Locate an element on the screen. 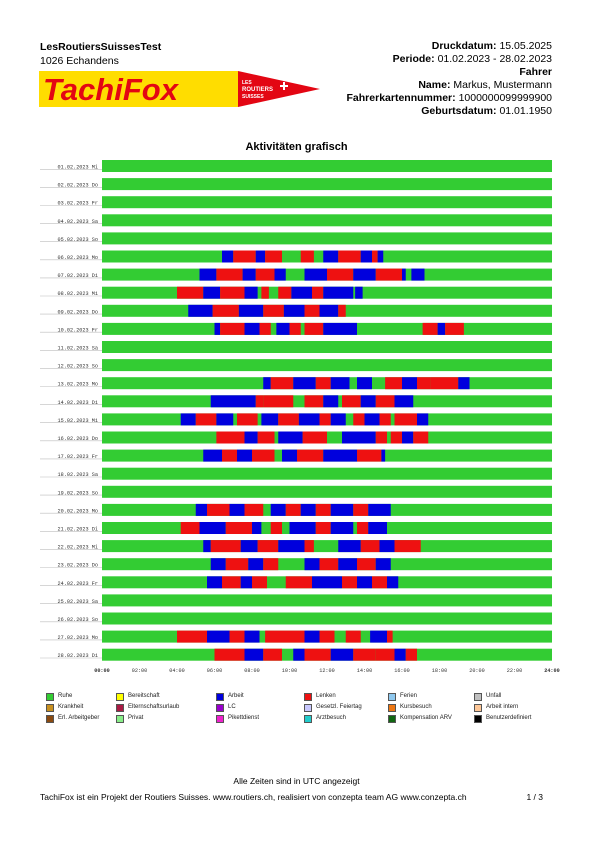 This screenshot has height=842, width=593. day-label: 24.02.2023 Fr is located at coordinates (78, 584).